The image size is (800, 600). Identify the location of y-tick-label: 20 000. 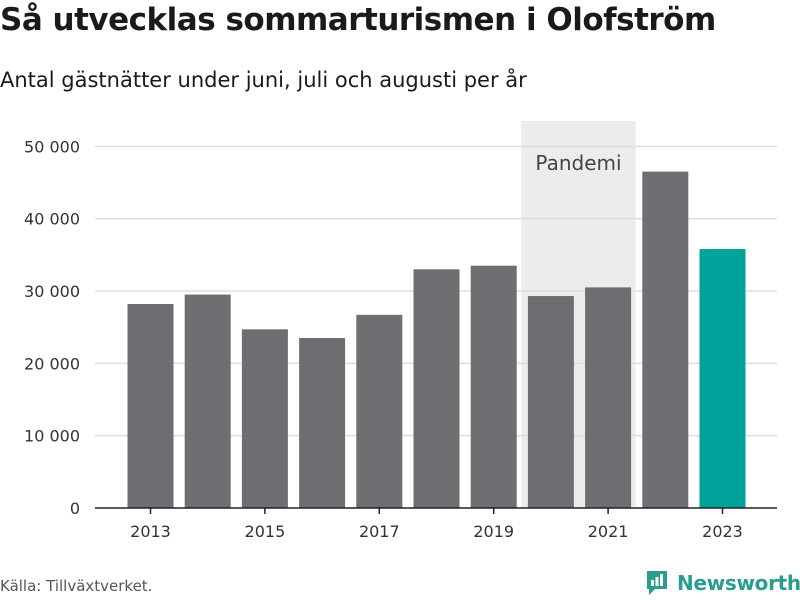
(52, 363).